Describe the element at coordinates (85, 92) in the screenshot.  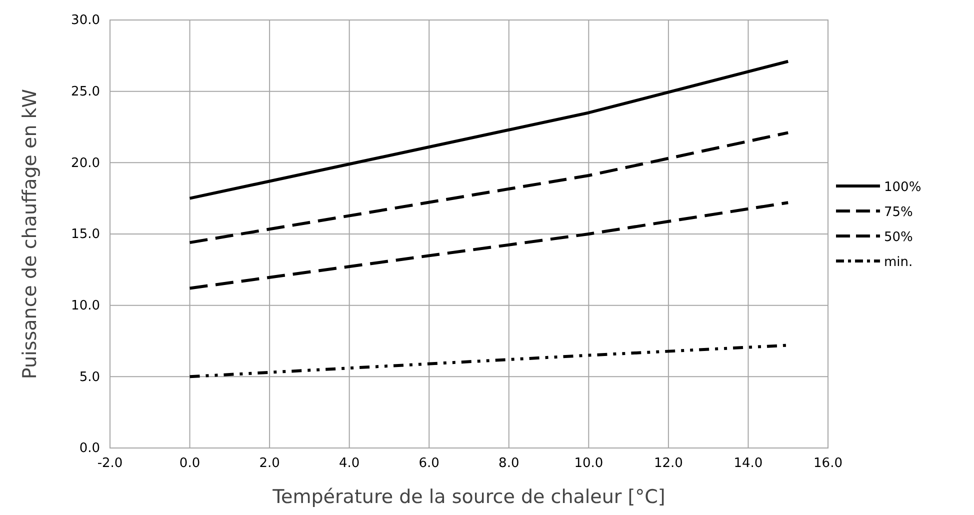
I see `y-tick-label: 25.0` at that location.